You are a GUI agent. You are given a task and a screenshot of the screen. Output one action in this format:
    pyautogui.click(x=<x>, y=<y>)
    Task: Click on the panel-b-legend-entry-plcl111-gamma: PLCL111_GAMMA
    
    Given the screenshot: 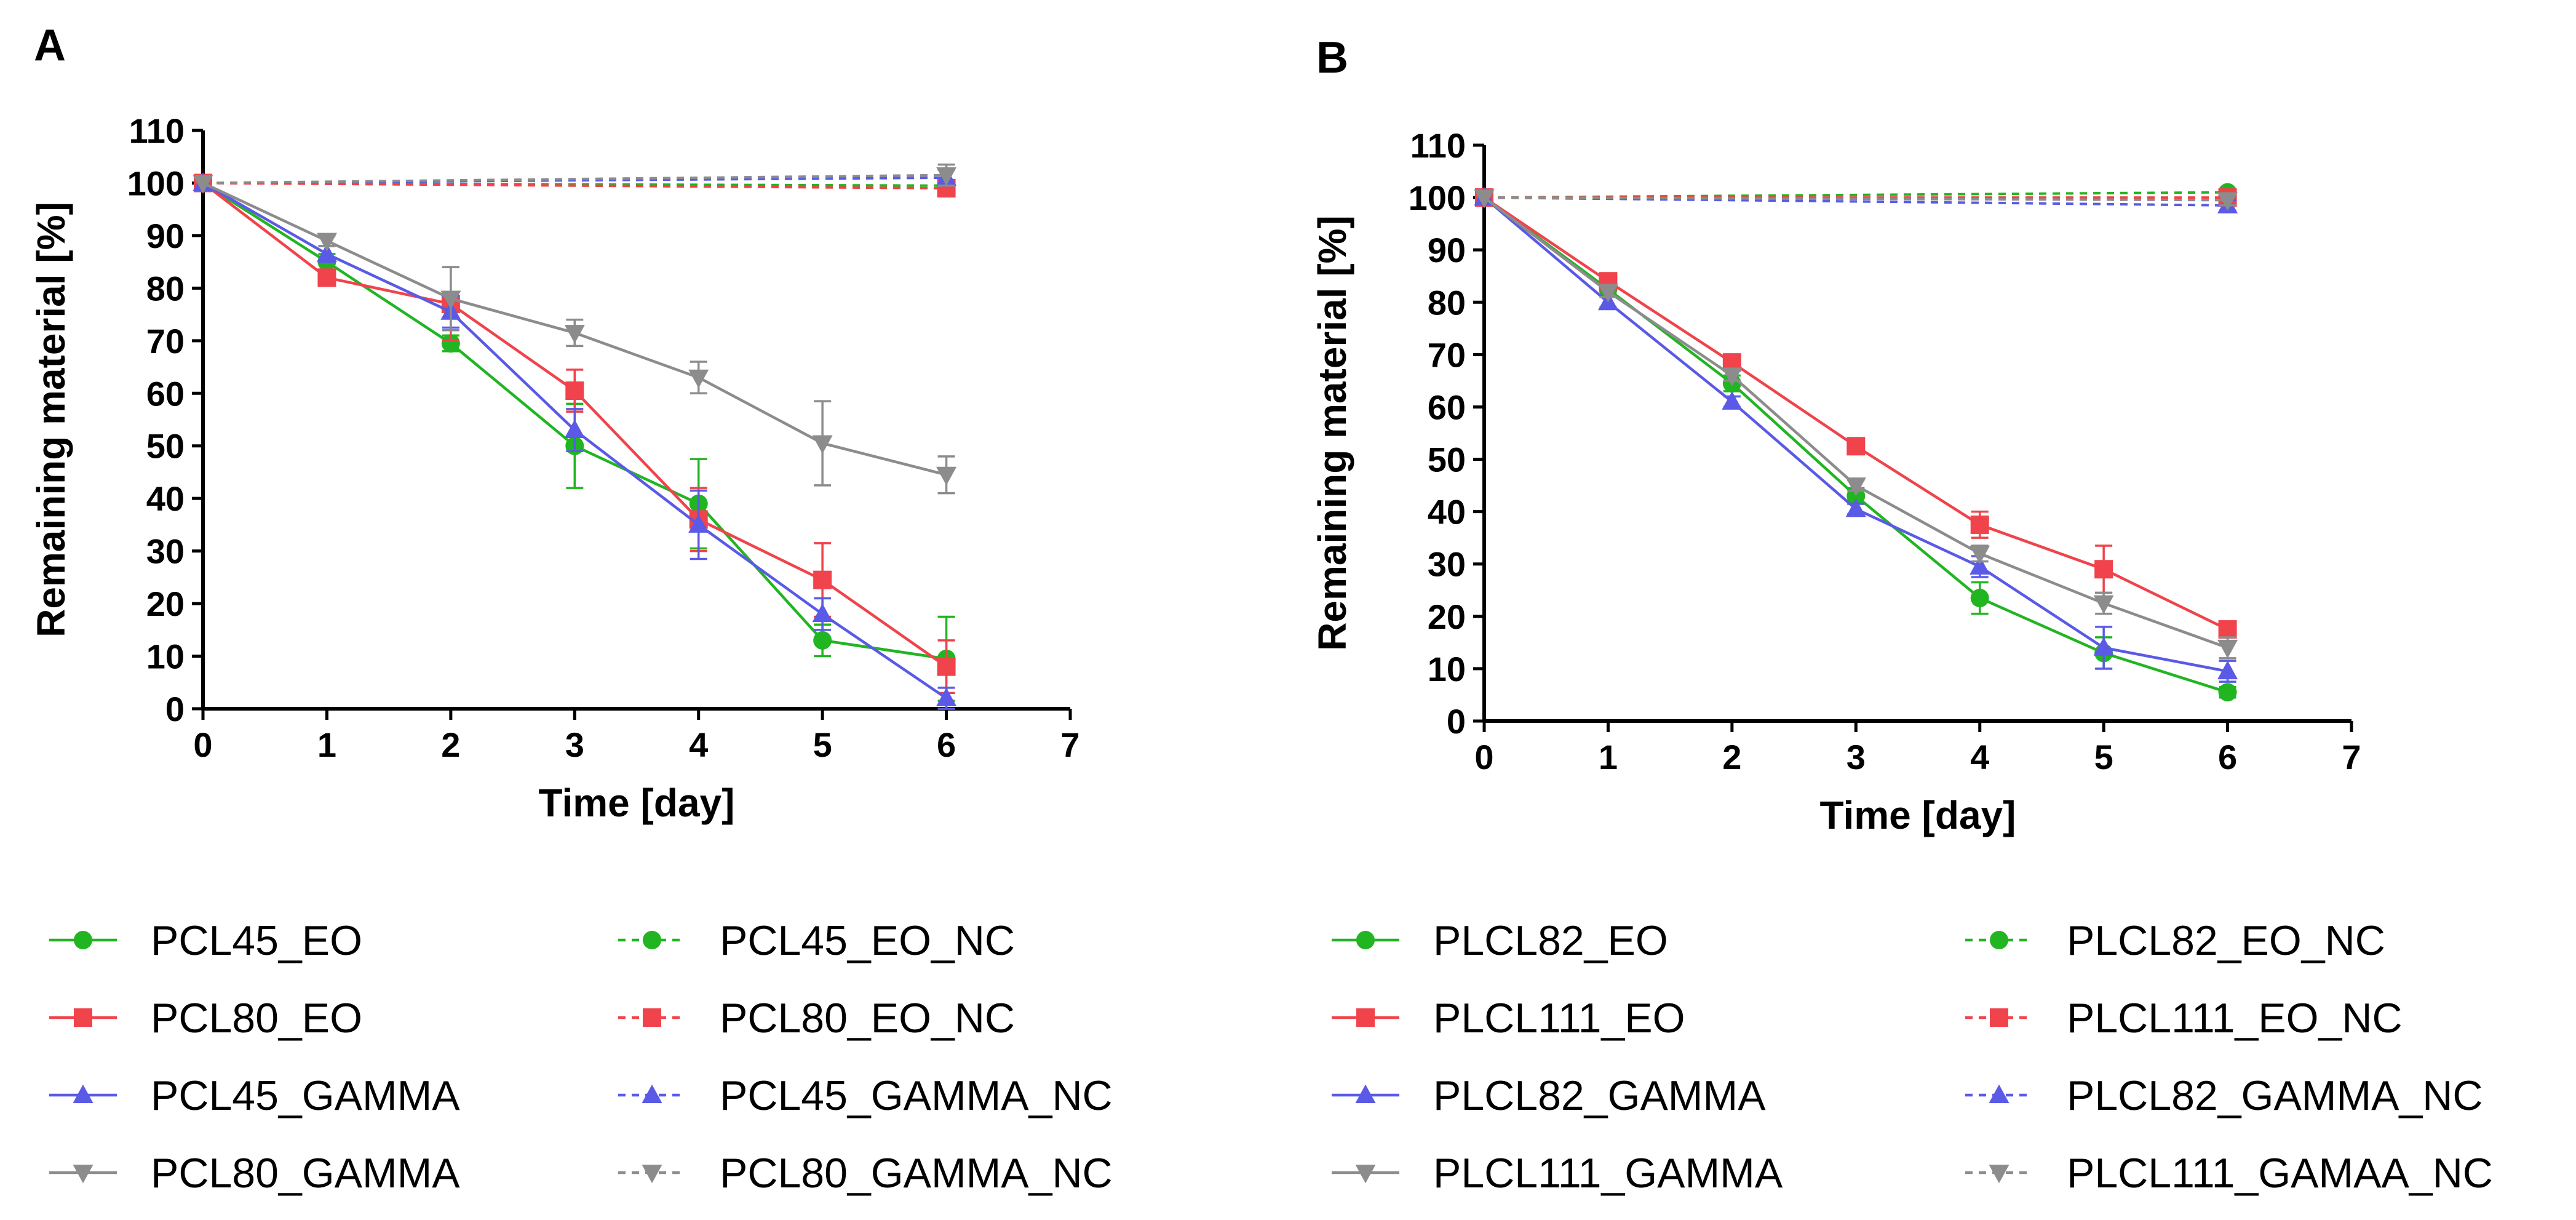 What is the action you would take?
    pyautogui.click(x=1557, y=1173)
    